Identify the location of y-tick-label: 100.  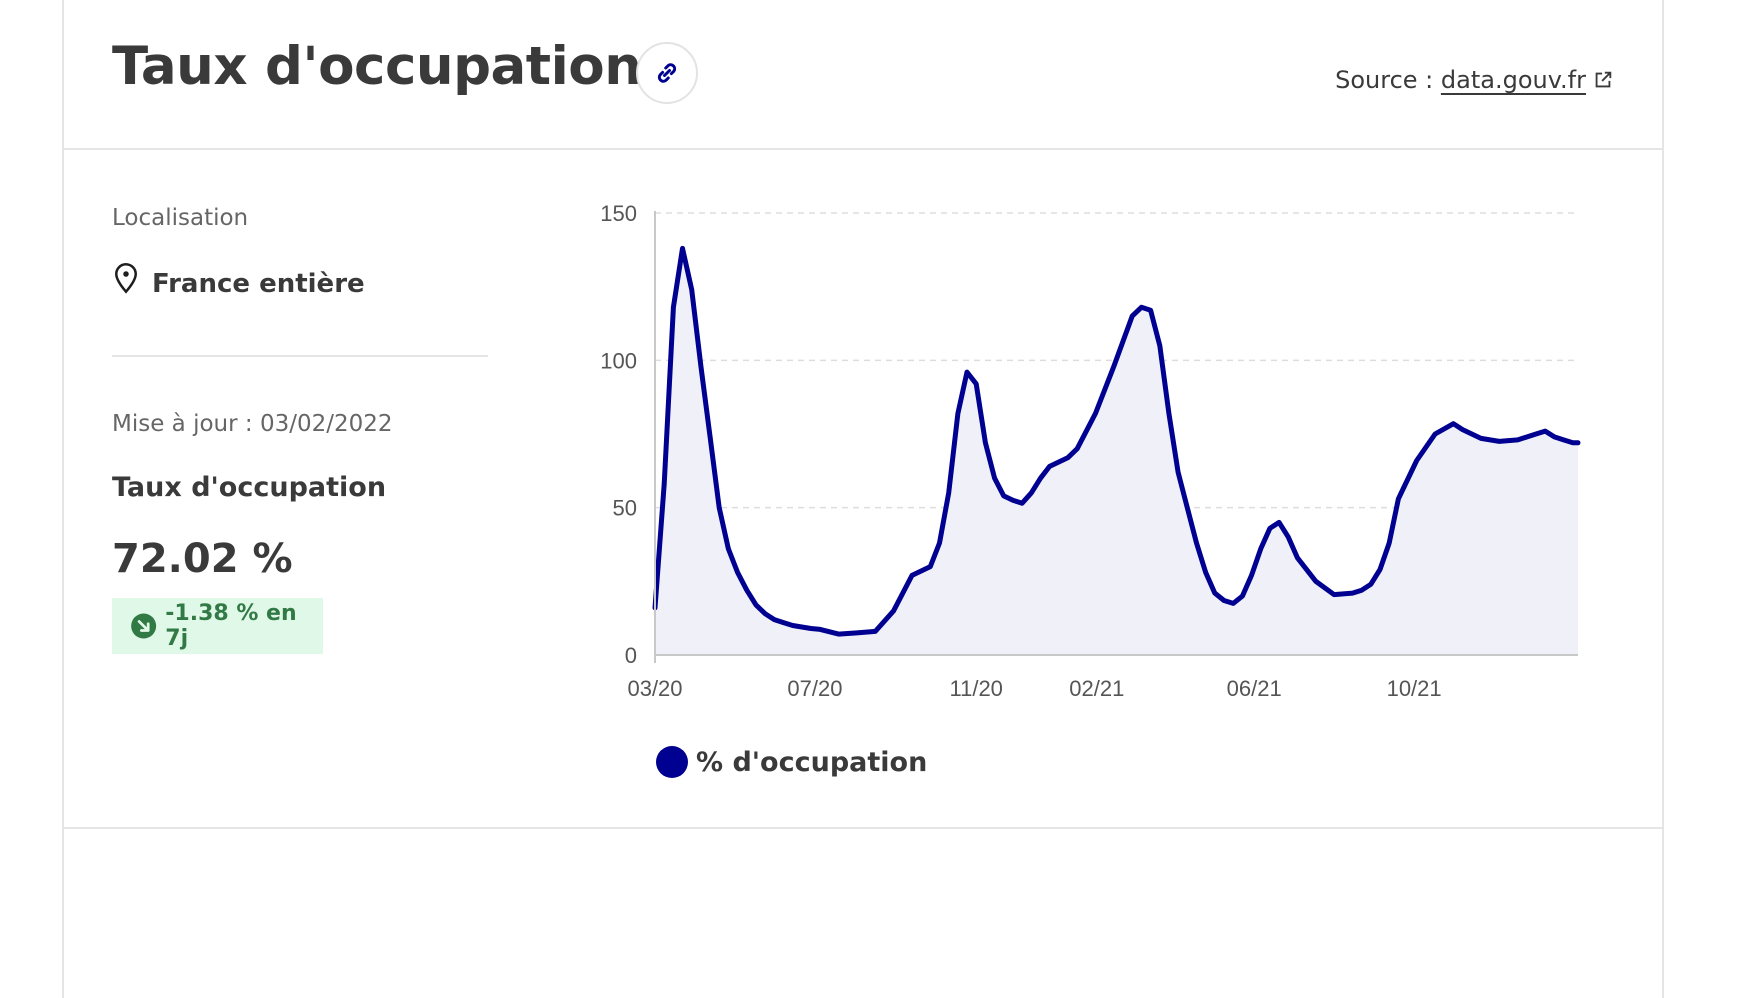
(618, 360).